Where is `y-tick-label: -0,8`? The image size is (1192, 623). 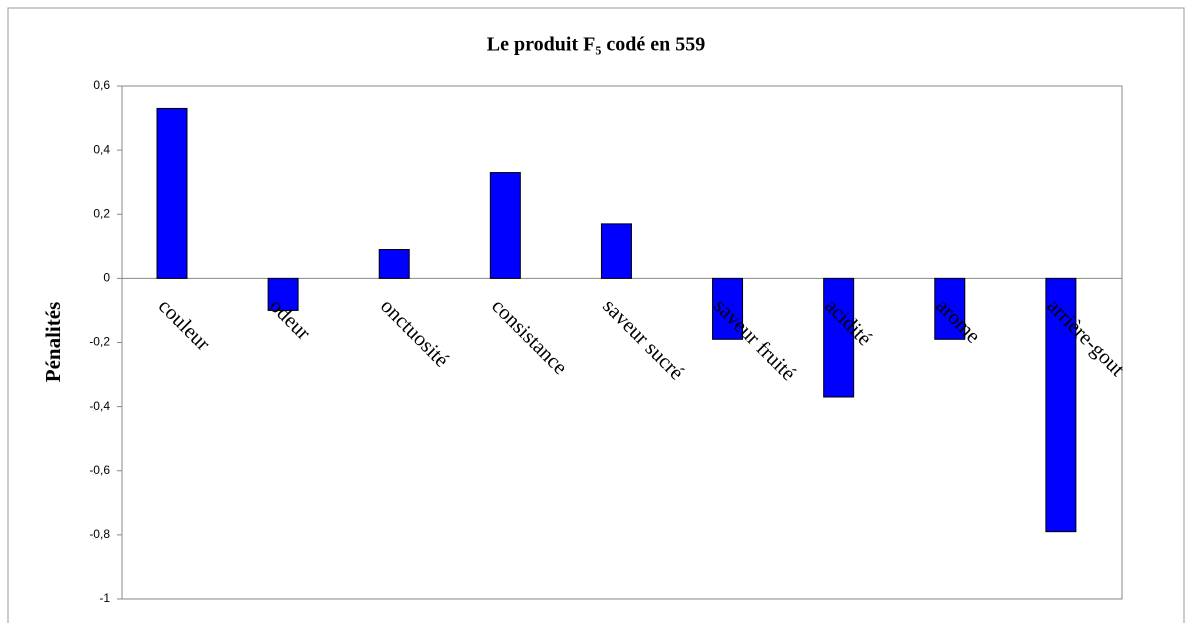
y-tick-label: -0,8 is located at coordinates (99, 534).